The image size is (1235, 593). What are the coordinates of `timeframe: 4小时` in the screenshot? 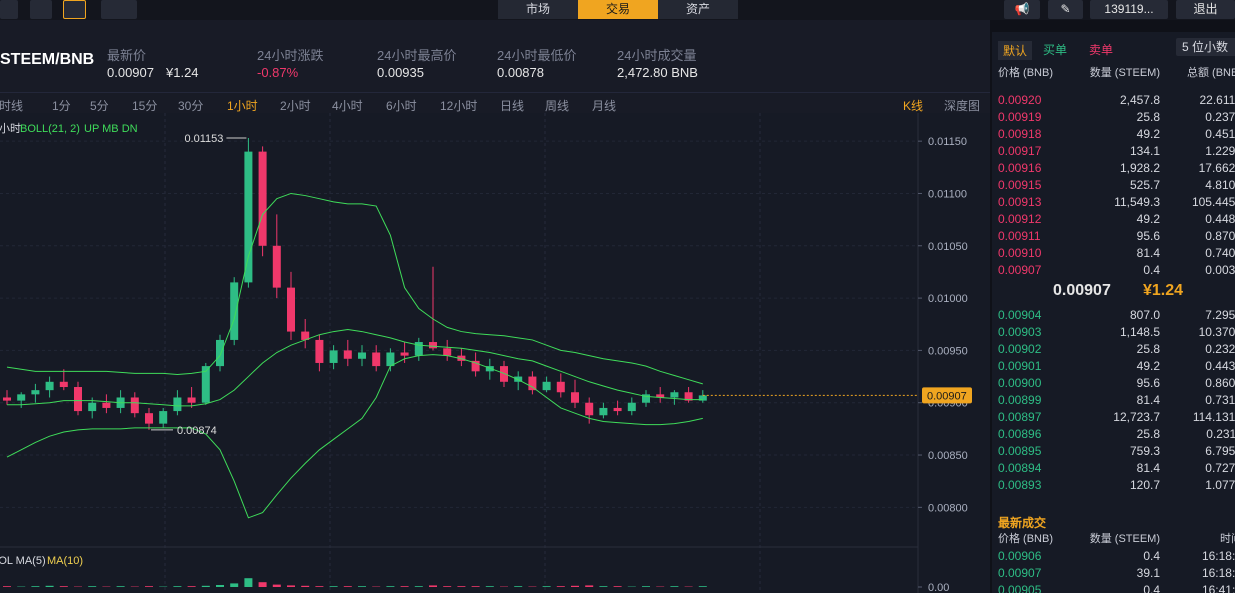 It's located at (347, 106).